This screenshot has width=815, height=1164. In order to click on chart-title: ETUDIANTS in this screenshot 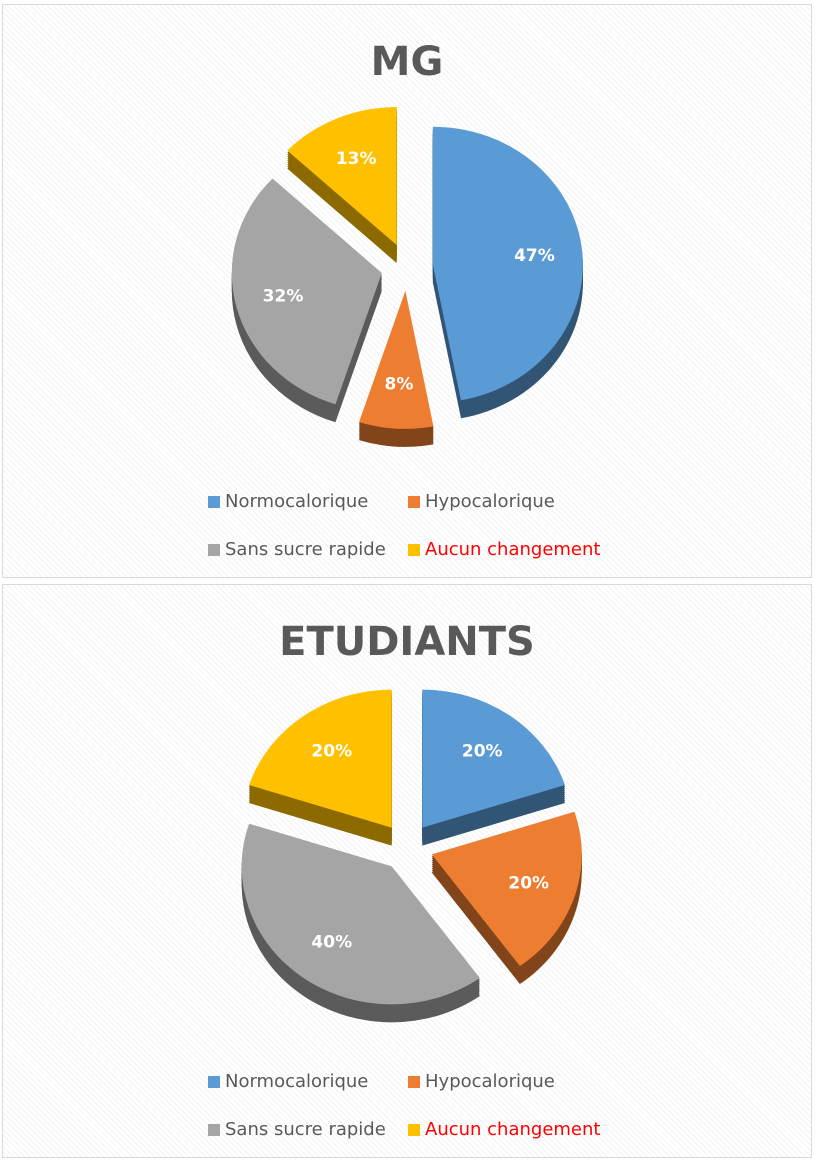, I will do `click(407, 642)`.